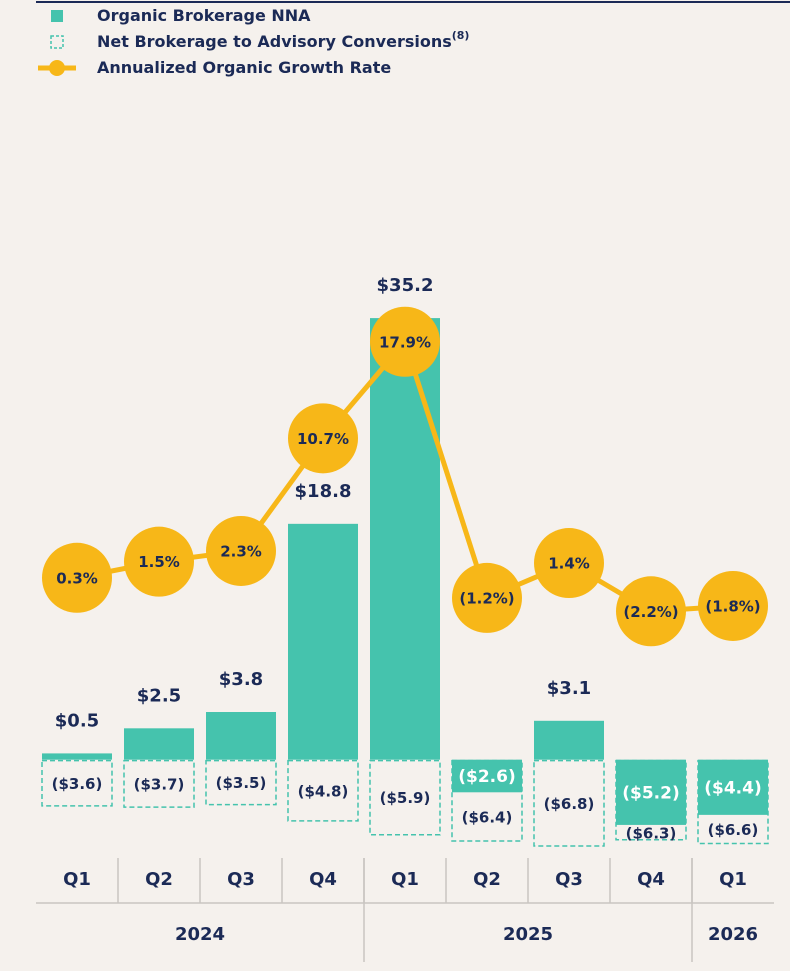  I want to click on growth-label: 1.5%, so click(159, 562).